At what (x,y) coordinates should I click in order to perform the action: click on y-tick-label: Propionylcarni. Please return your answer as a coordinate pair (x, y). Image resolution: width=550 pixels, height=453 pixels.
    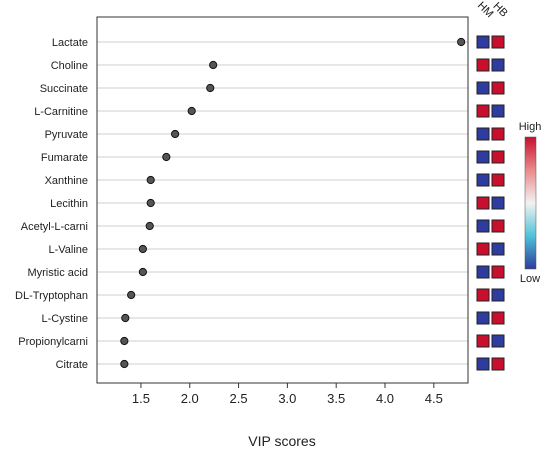
    Looking at the image, I should click on (53, 342).